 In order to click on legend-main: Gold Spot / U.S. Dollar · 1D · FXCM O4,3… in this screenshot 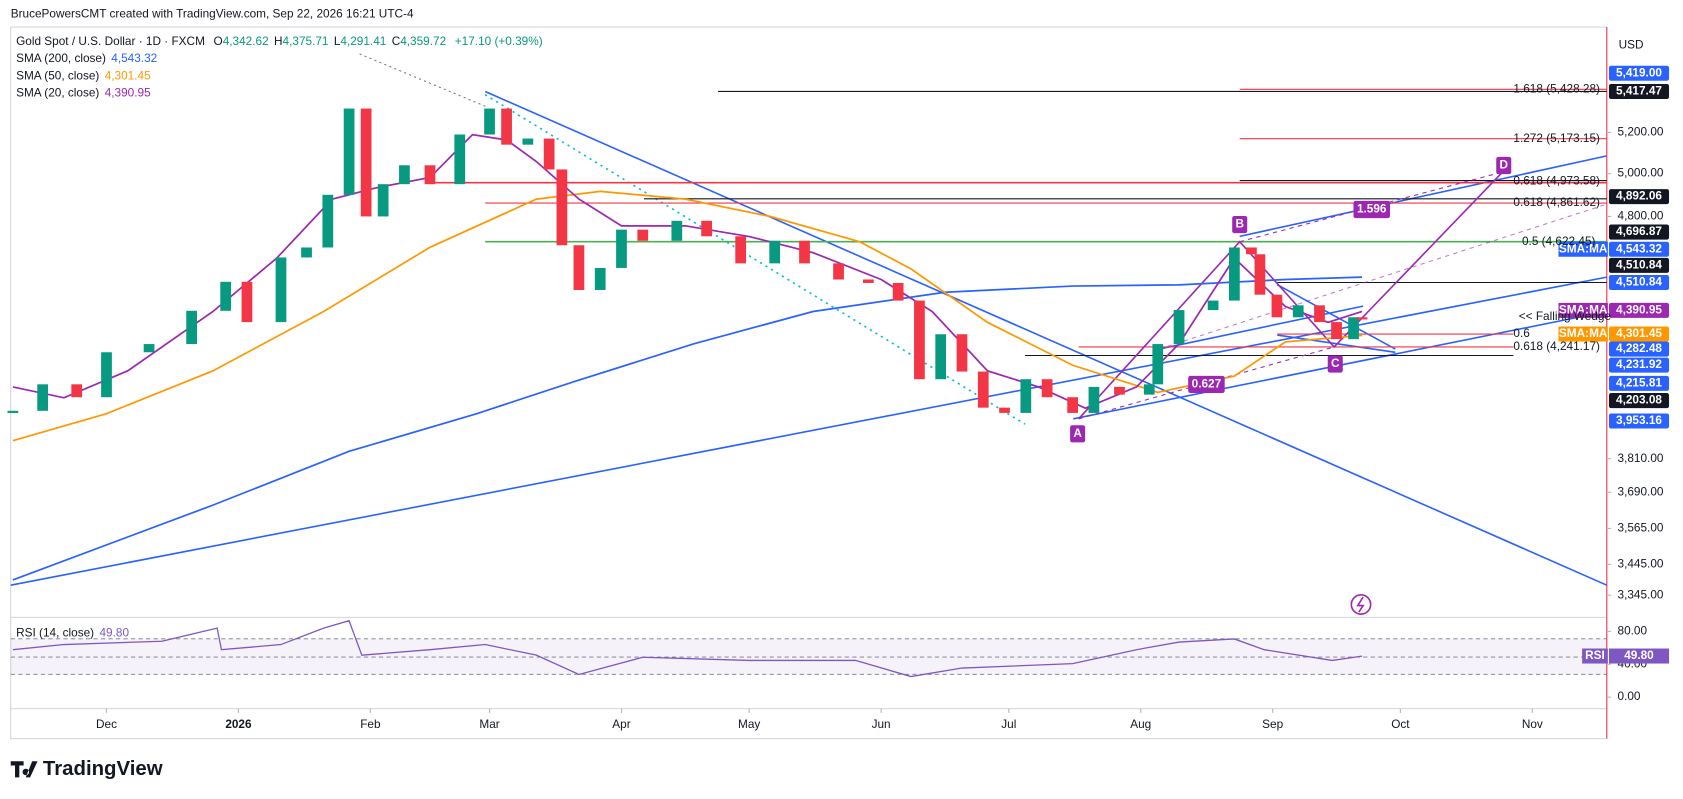, I will do `click(279, 41)`.